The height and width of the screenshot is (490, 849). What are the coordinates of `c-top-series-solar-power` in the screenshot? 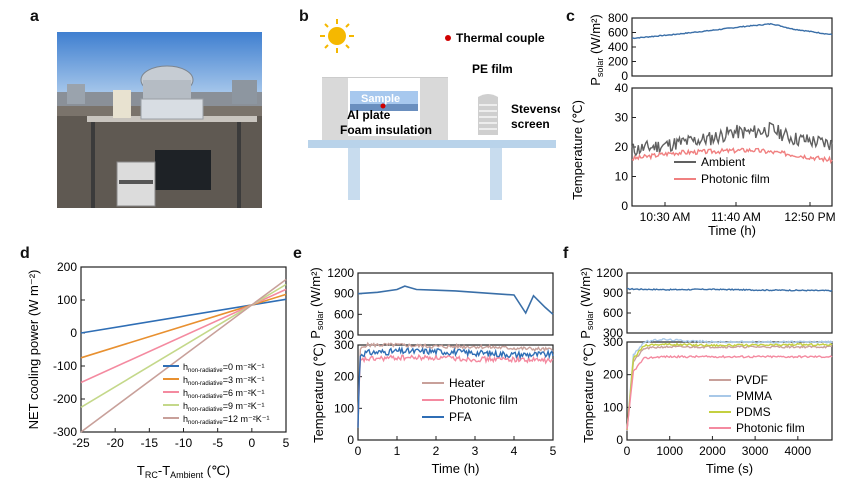 It's located at (732, 31).